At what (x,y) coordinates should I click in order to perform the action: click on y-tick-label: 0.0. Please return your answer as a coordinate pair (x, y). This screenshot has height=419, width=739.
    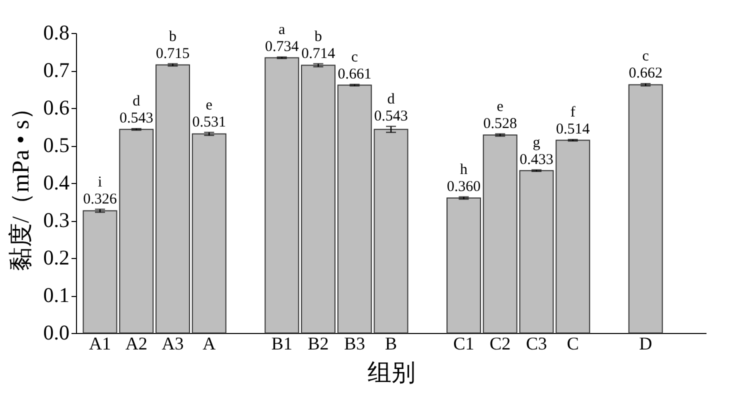
    Looking at the image, I should click on (56, 332).